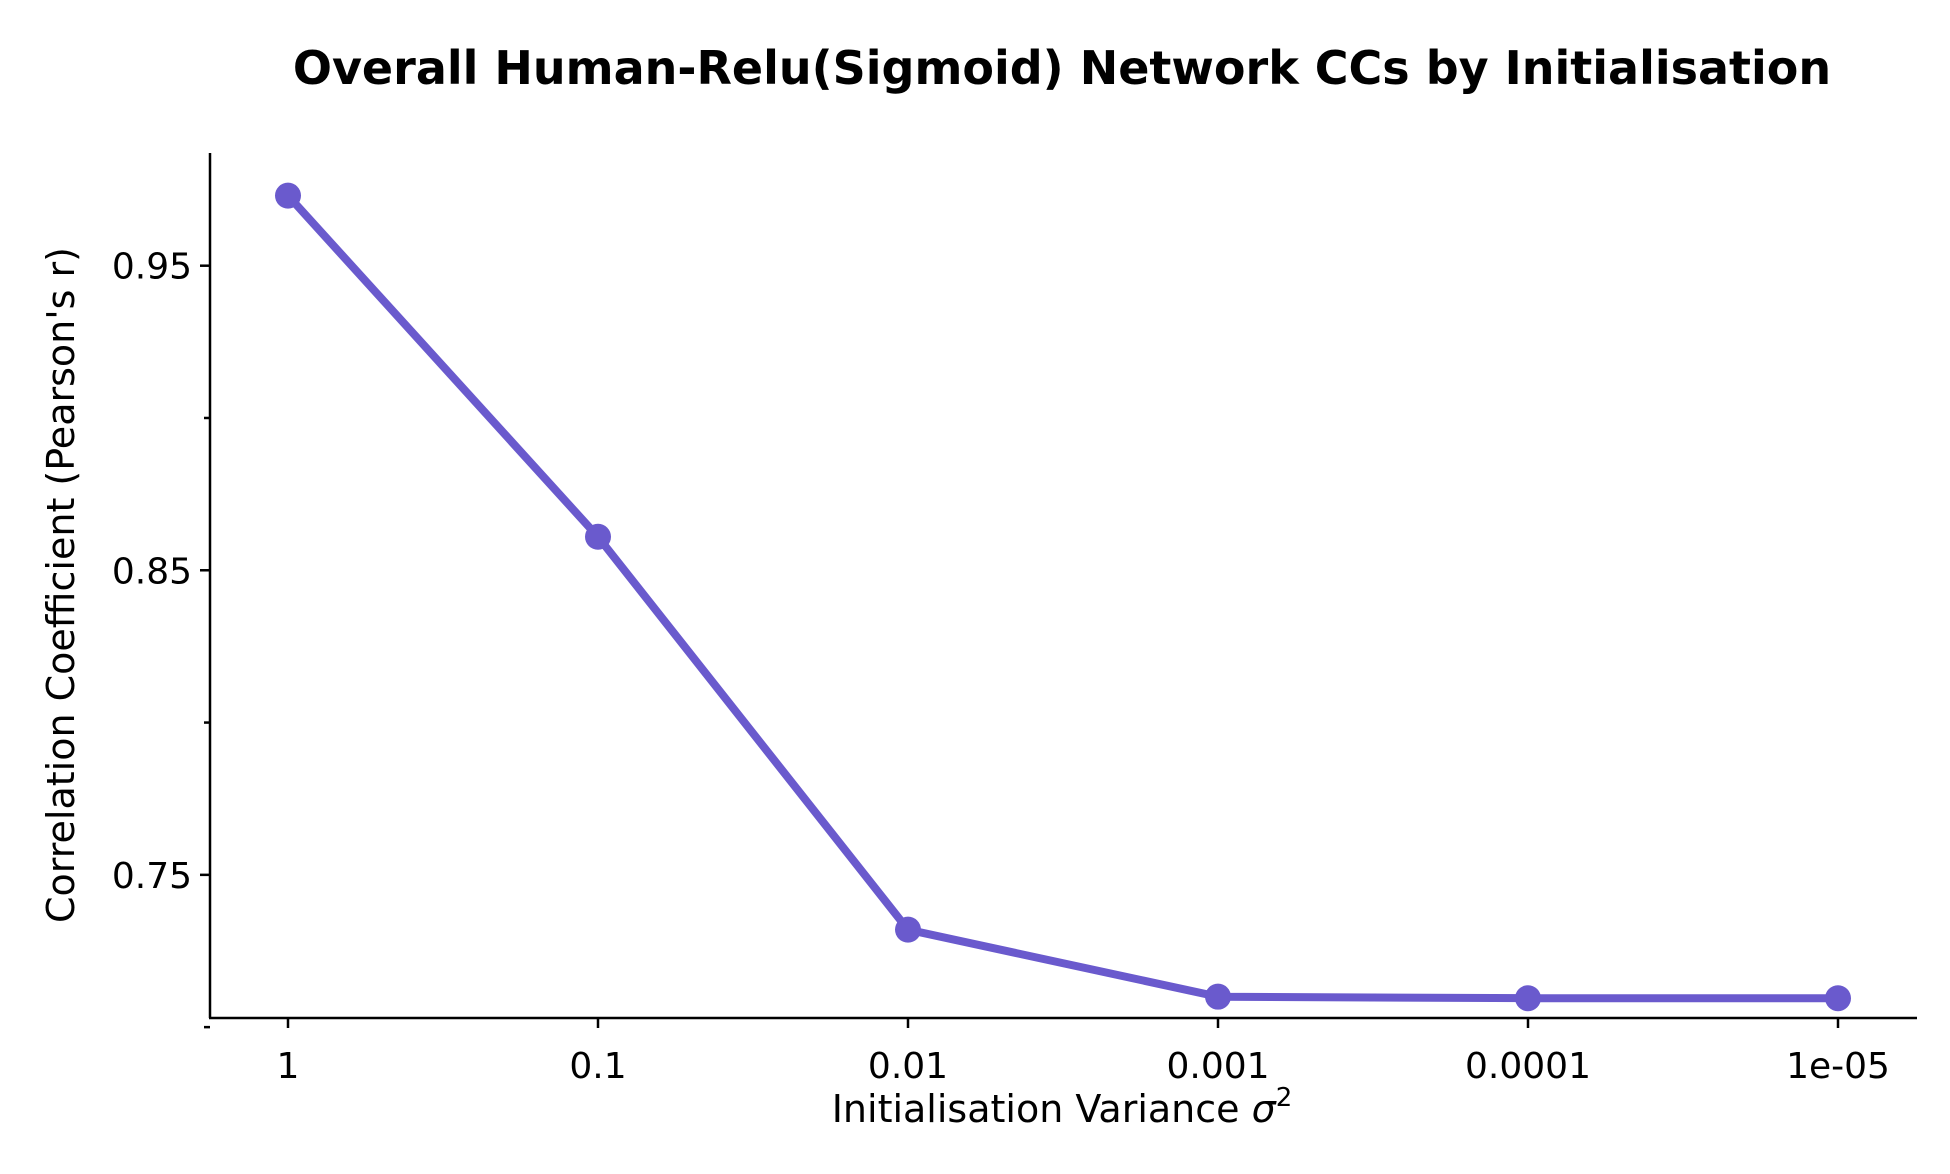 The width and height of the screenshot is (1950, 1174). I want to click on x-ticks: 1 0.1 0.01 0.001 0.0001 1e-05, so click(1083, 1052).